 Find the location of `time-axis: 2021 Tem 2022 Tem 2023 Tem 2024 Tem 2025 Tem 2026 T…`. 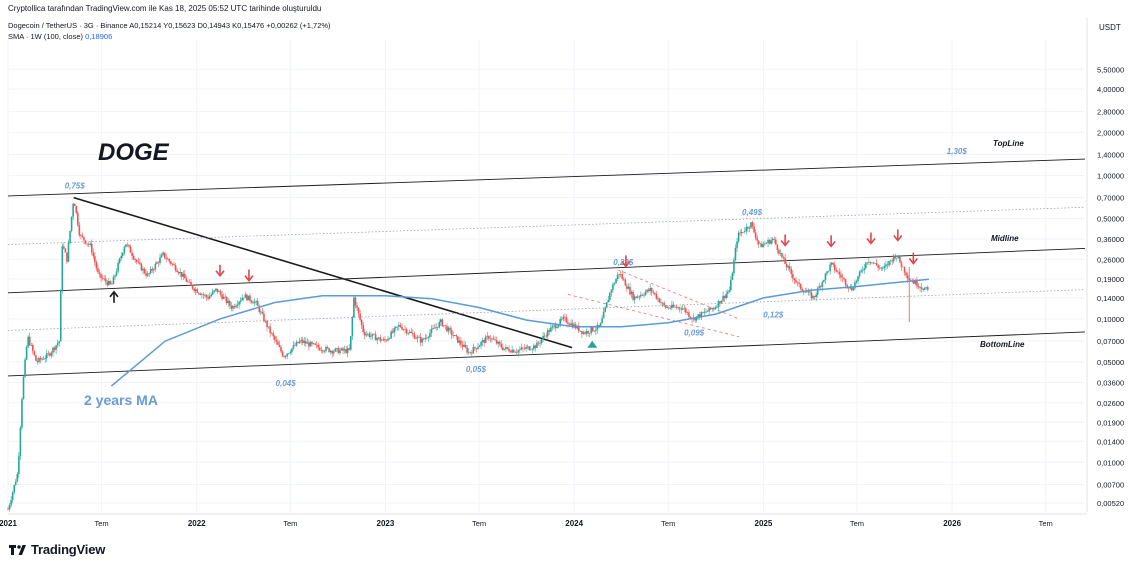

time-axis: 2021 Tem 2022 Tem 2023 Tem 2024 Tem 2025 Tem 2026 T… is located at coordinates (543, 520).